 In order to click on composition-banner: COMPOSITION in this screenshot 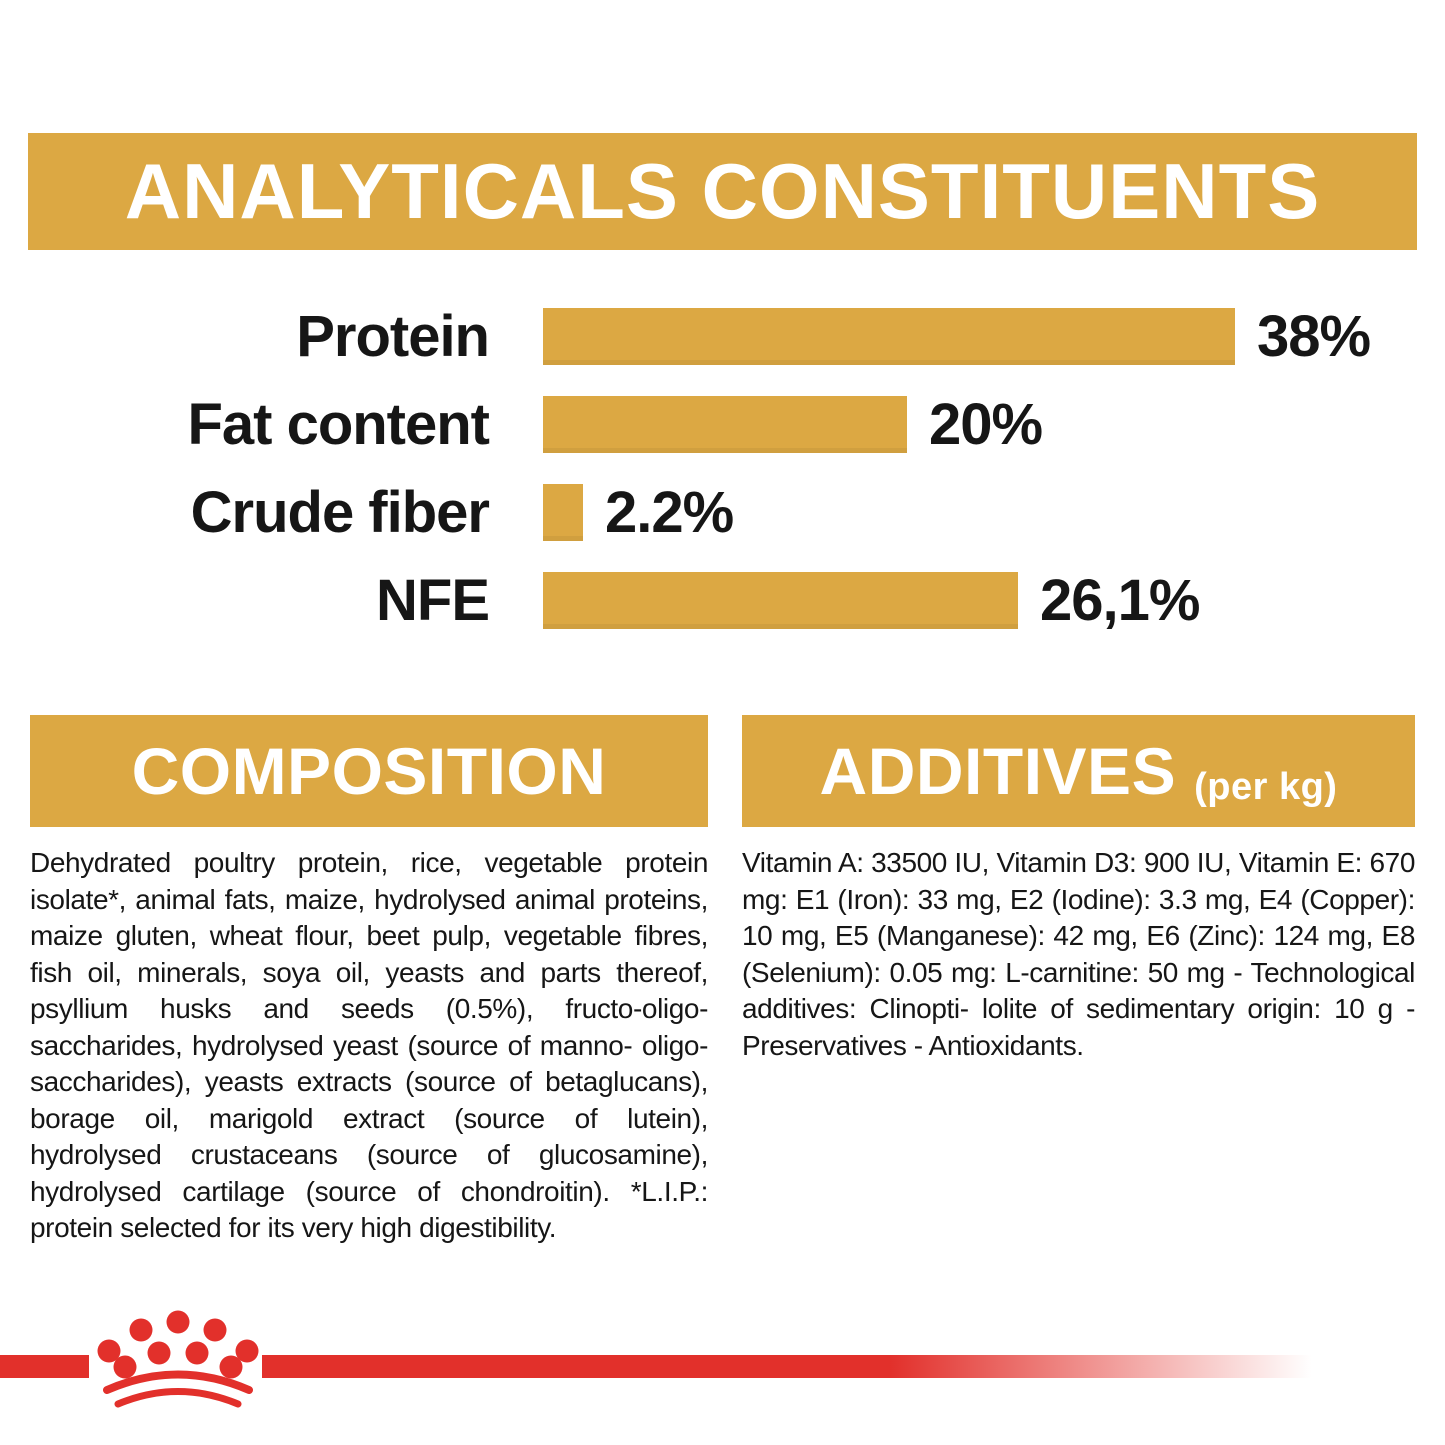, I will do `click(369, 771)`.